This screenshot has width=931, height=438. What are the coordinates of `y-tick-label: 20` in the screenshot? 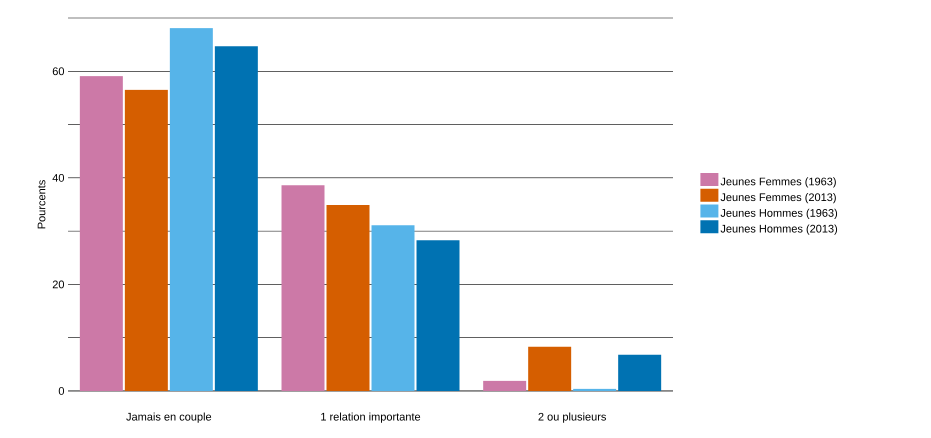 It's located at (58, 284).